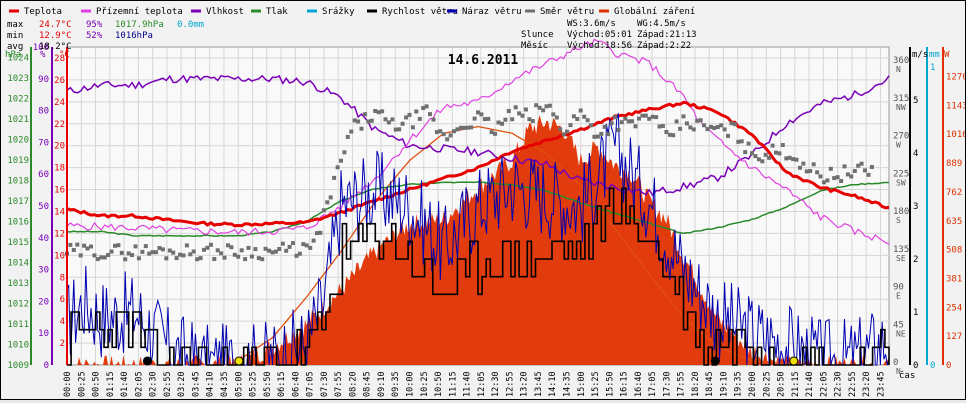 The width and height of the screenshot is (966, 403). I want to click on mm-tick-label: 1, so click(932, 68).